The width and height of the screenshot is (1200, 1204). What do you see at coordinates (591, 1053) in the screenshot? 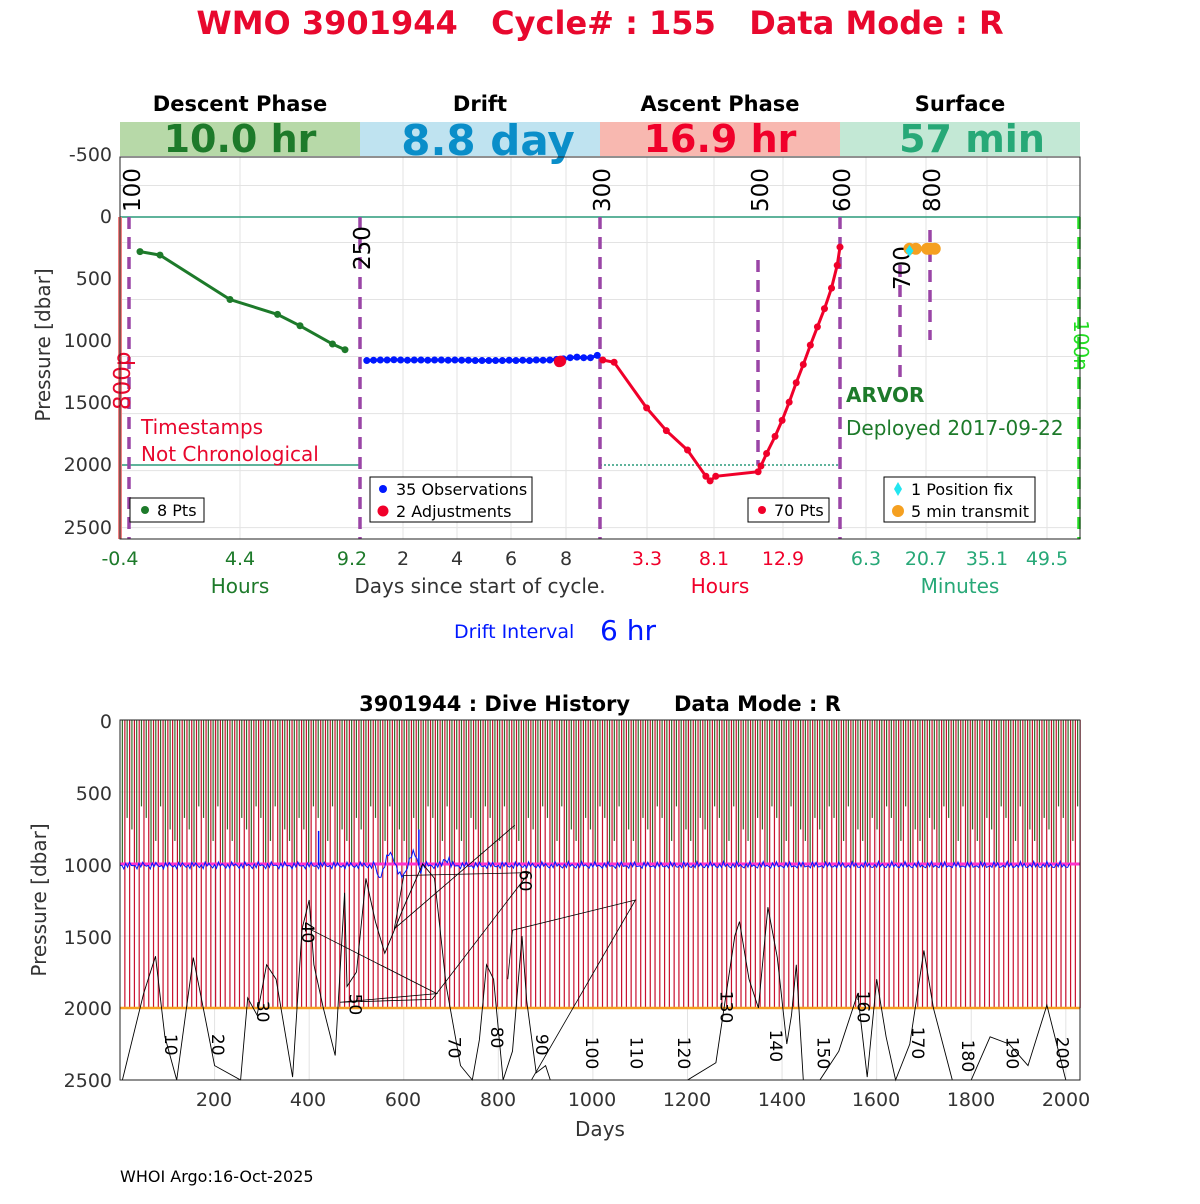
I see `cycle-label: 100` at bounding box center [591, 1053].